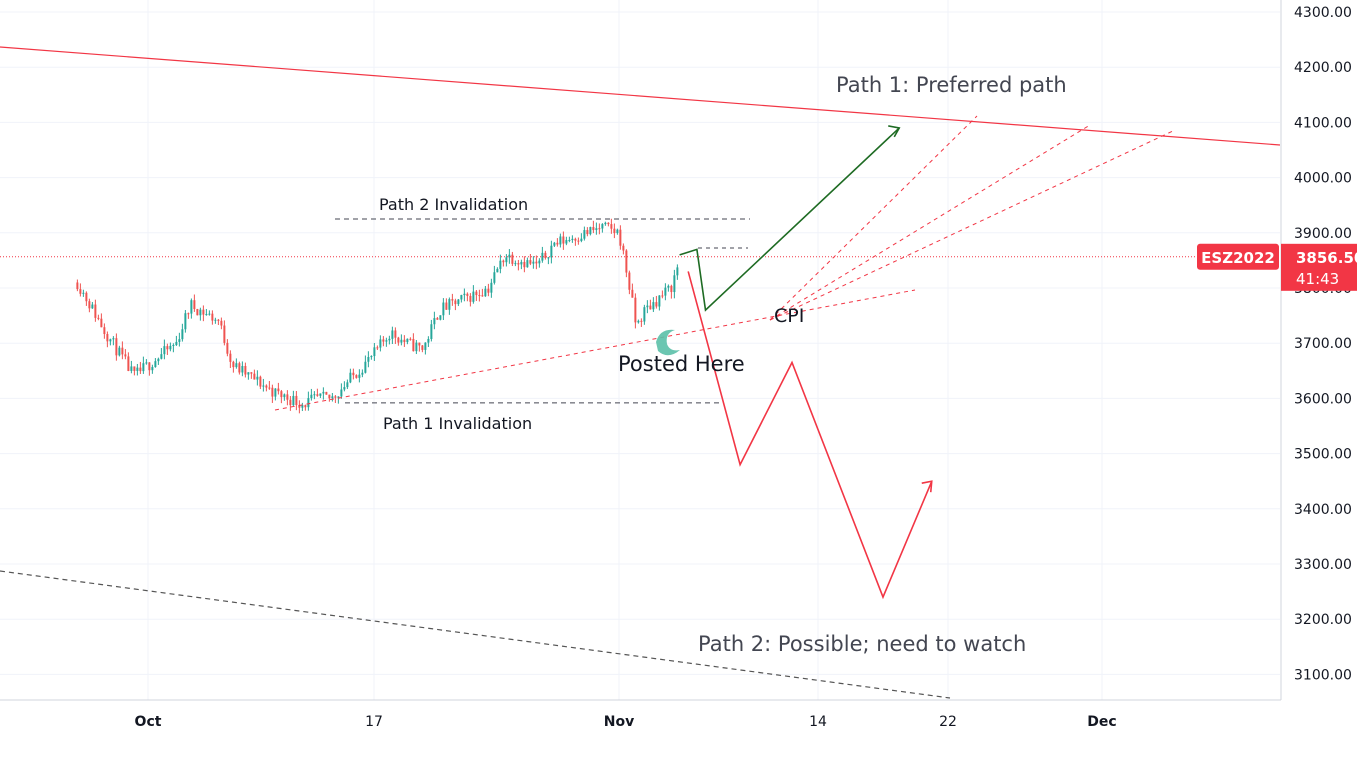 This screenshot has width=1357, height=761. What do you see at coordinates (668, 342) in the screenshot?
I see `posted-here-marker-icon` at bounding box center [668, 342].